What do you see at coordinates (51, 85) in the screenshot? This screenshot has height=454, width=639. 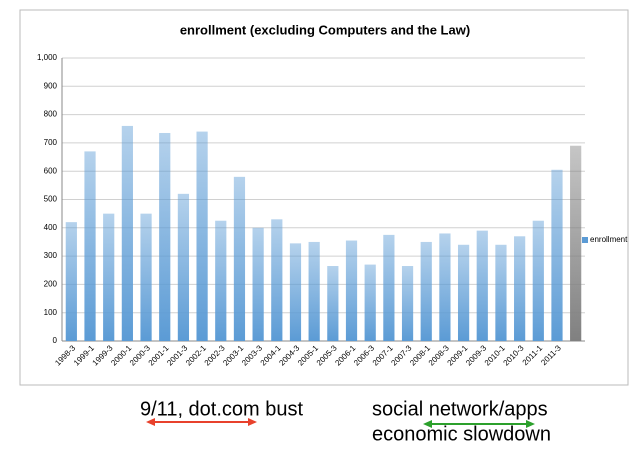 I see `y-tick-label: 900` at bounding box center [51, 85].